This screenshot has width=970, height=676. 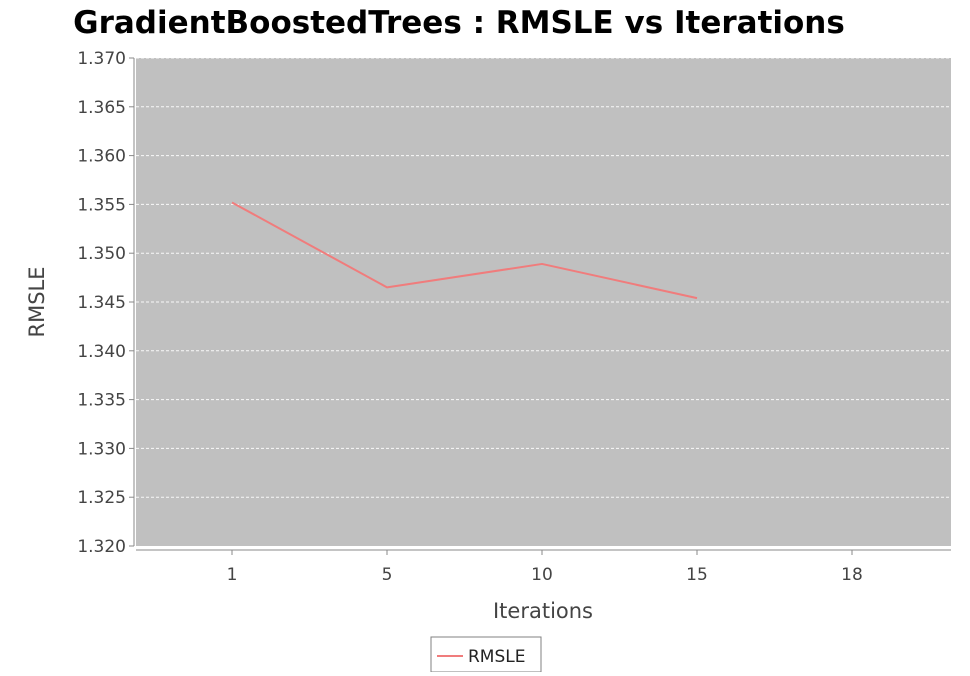 I want to click on y-tick-label: 1.340, so click(x=101, y=352).